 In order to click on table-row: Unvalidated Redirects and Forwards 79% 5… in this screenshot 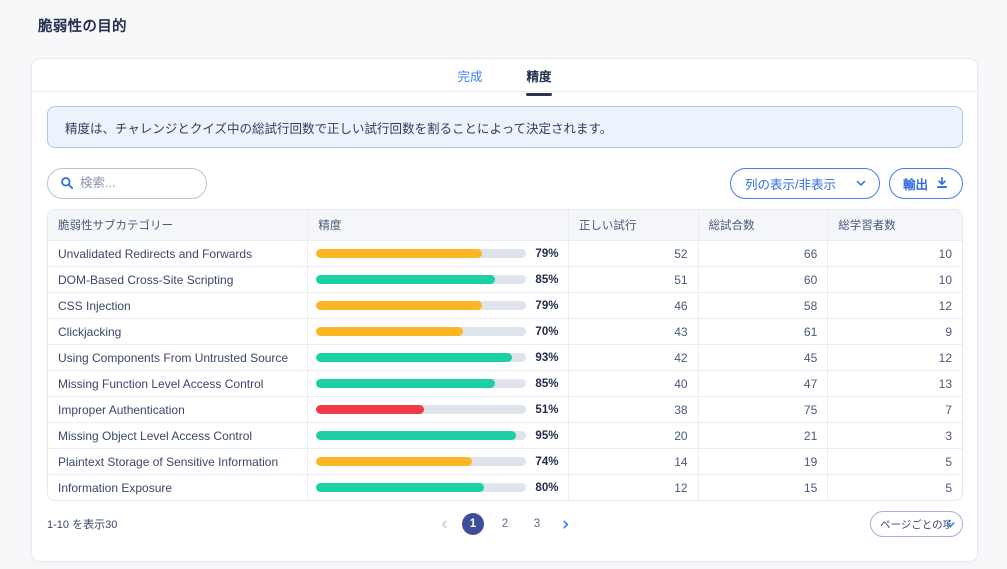, I will do `click(505, 253)`.